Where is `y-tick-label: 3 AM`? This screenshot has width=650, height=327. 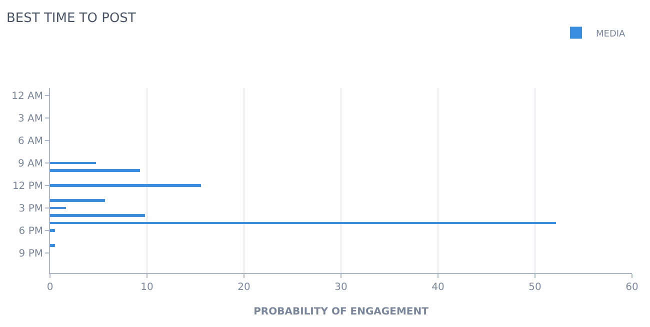
y-tick-label: 3 AM is located at coordinates (30, 118).